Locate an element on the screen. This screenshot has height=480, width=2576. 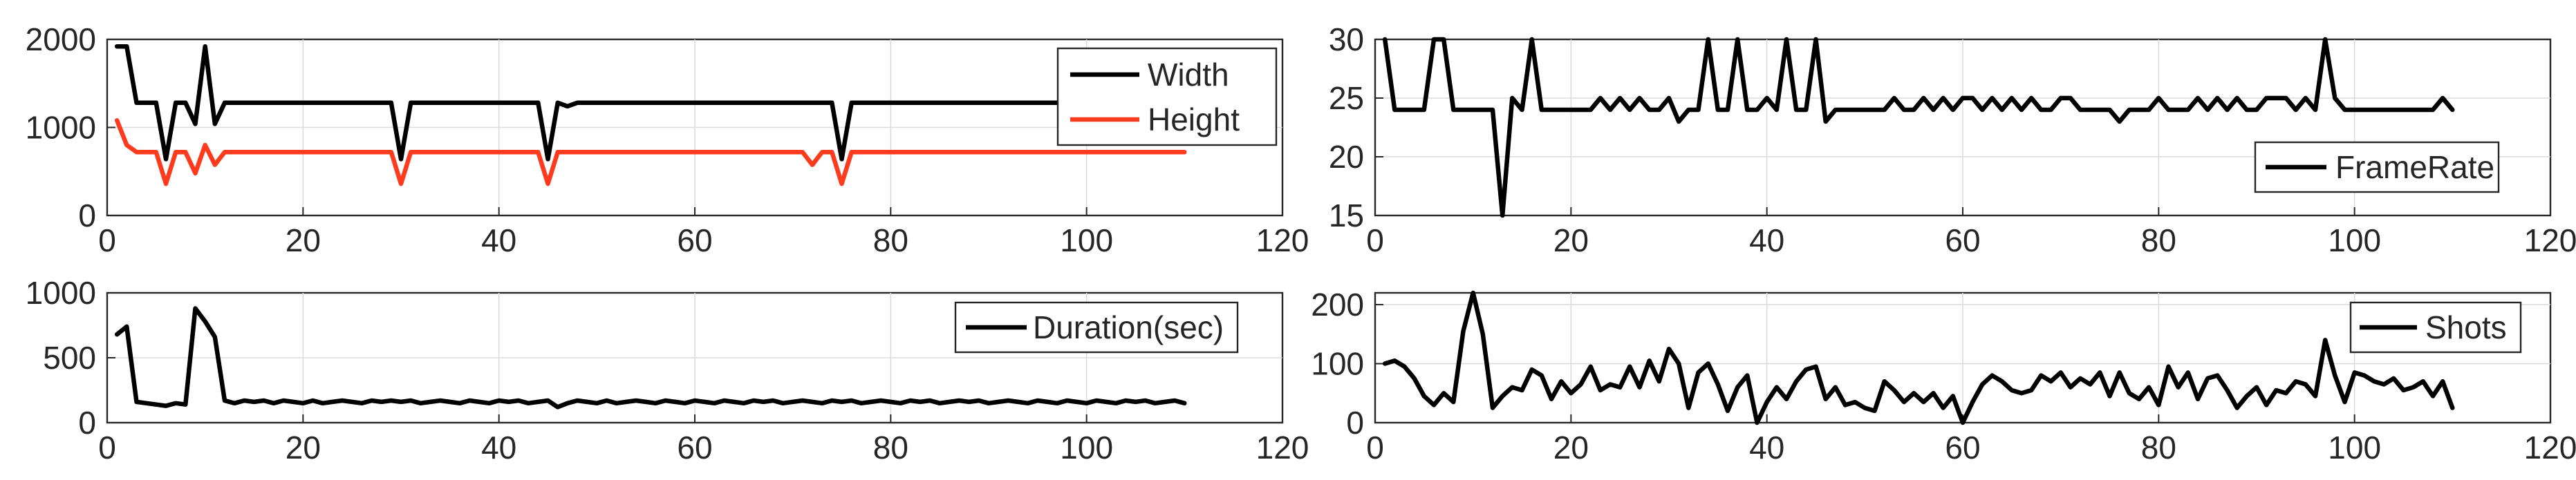
series-line-width is located at coordinates (650, 103).